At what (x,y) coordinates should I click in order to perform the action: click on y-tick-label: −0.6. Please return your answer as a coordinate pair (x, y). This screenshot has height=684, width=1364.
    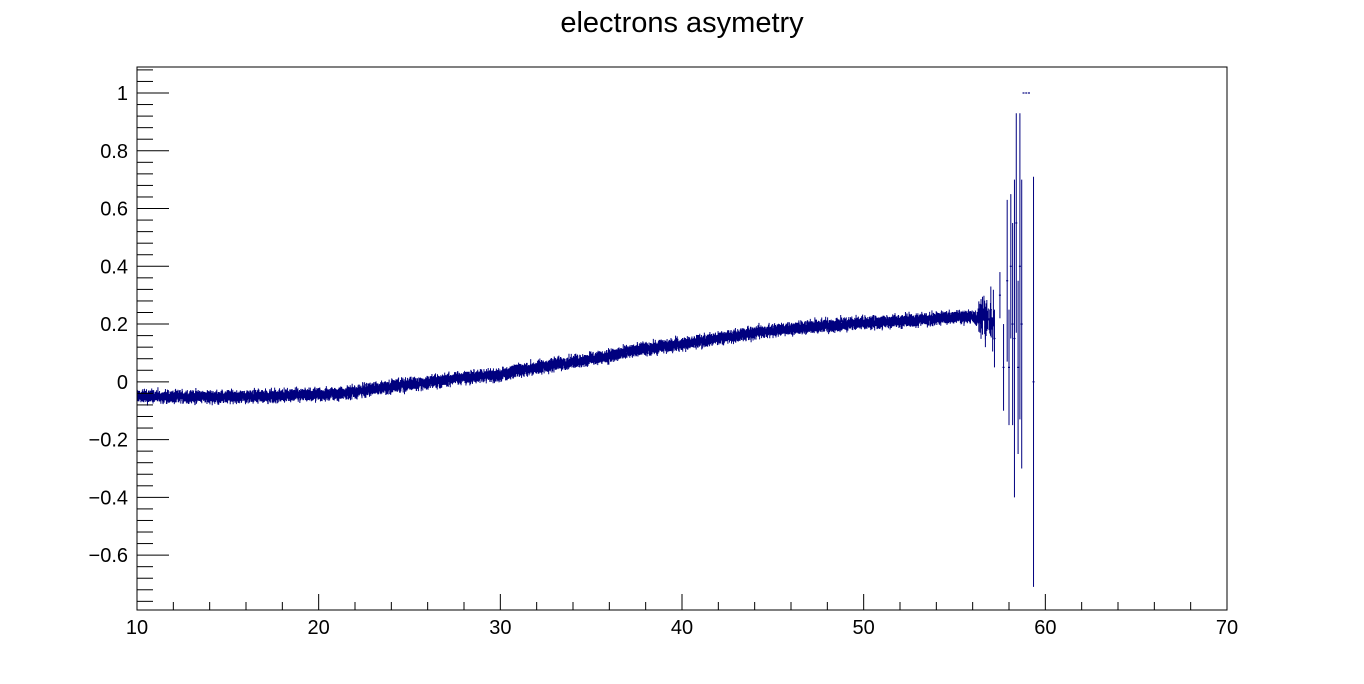
    Looking at the image, I should click on (108, 556).